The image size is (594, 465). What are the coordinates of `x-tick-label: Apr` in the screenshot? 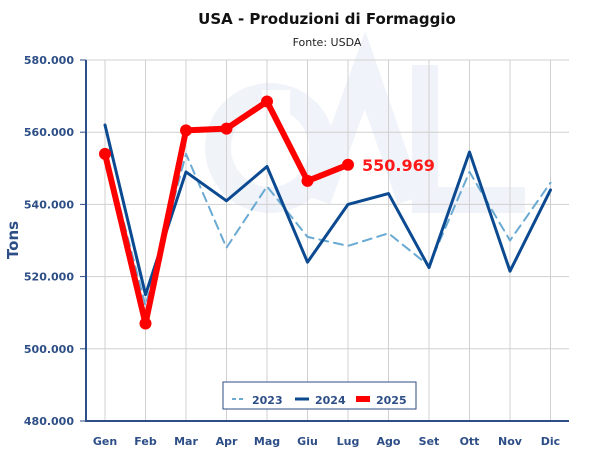 It's located at (227, 441).